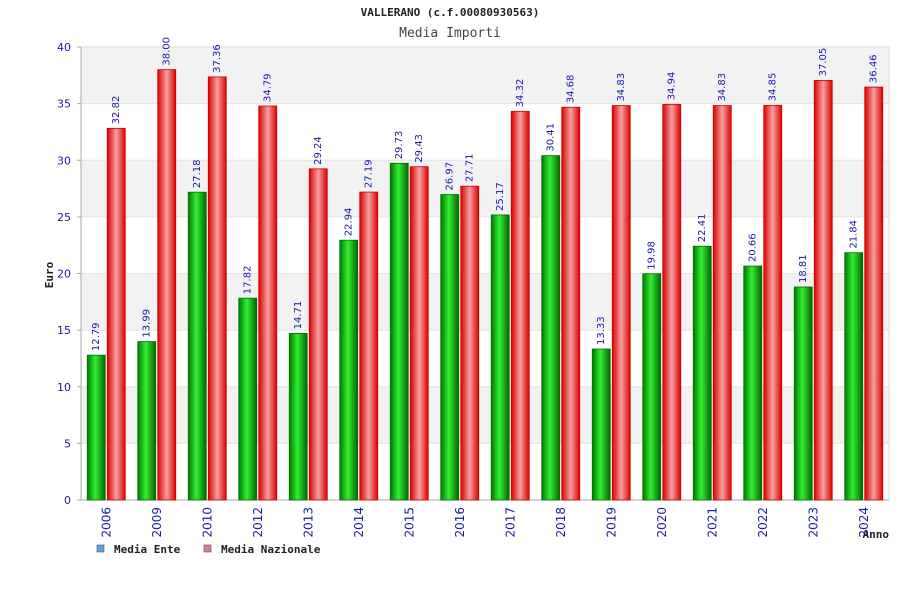 This screenshot has width=900, height=600. I want to click on bar-media-nazionale-2014, so click(369, 346).